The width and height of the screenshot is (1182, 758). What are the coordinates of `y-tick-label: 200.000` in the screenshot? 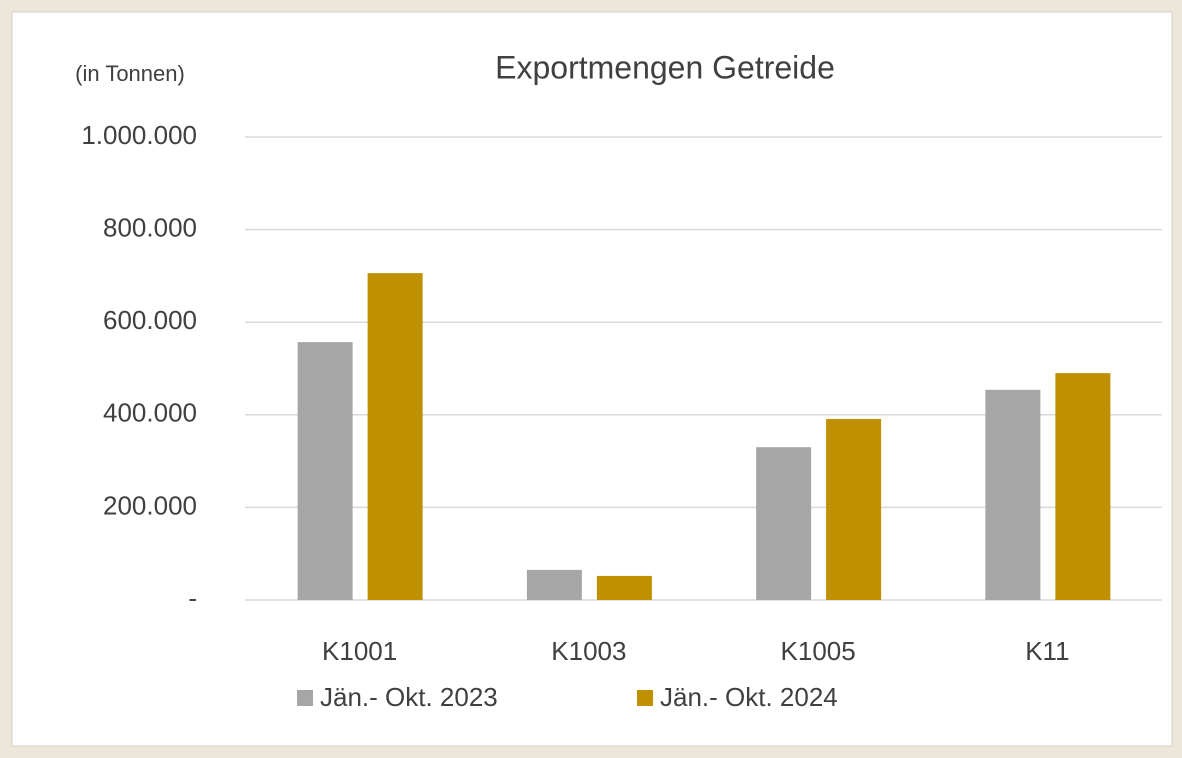 It's located at (150, 505).